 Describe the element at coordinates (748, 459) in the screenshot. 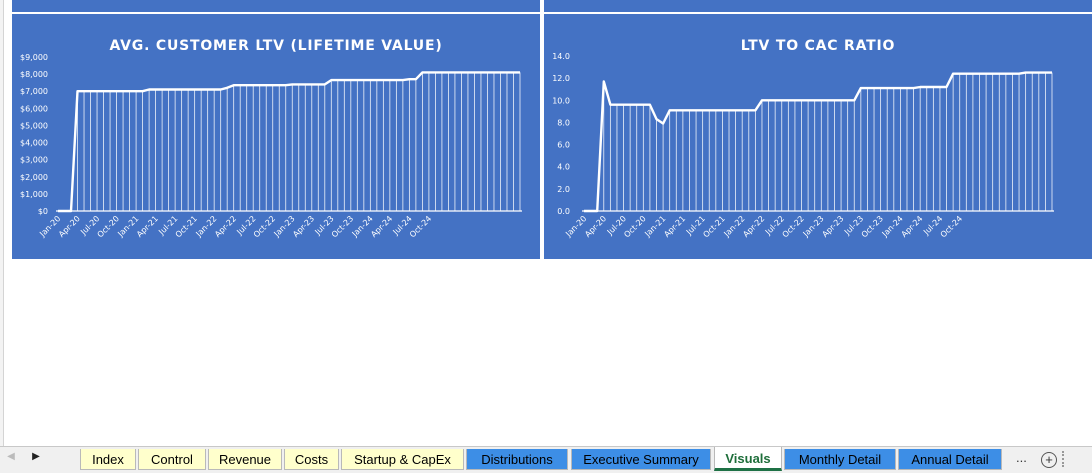

I see `sheet-tab-visuals: Visuals` at that location.